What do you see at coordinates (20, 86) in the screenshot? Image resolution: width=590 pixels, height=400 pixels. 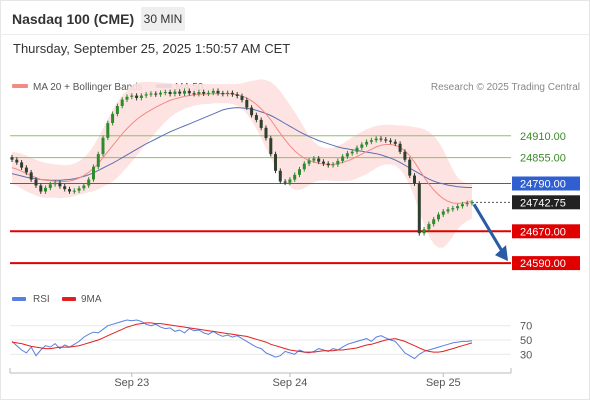 I see `ma20-legend-swatch` at bounding box center [20, 86].